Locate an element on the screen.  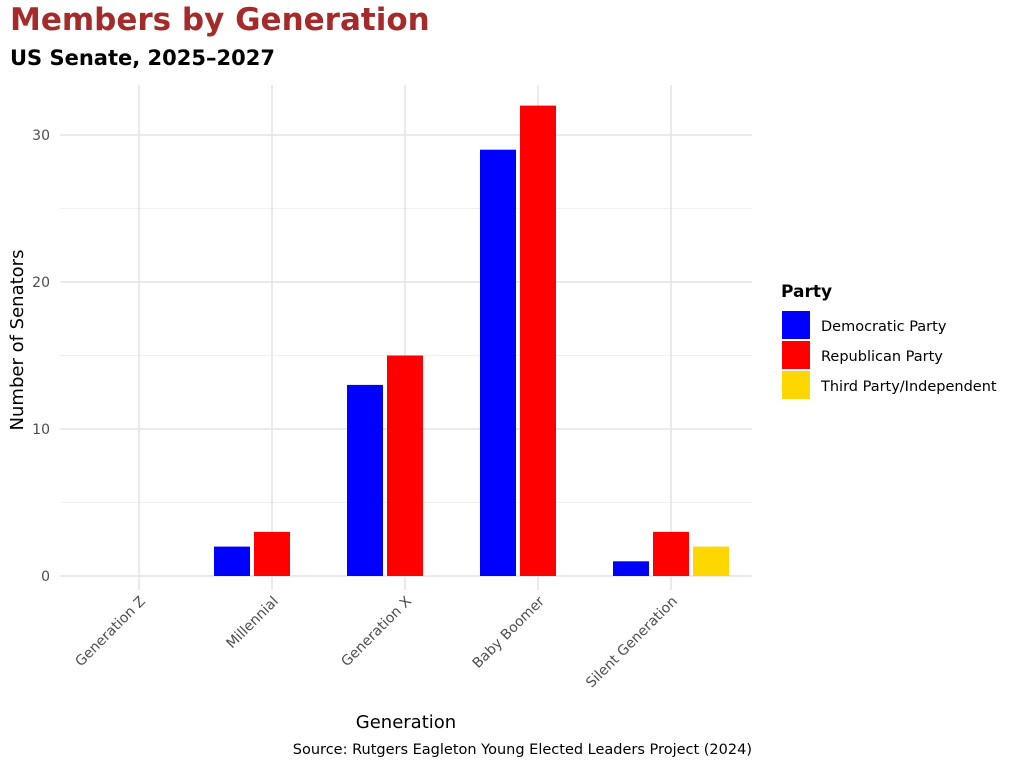
x-tick-label: Generation X is located at coordinates (376, 631).